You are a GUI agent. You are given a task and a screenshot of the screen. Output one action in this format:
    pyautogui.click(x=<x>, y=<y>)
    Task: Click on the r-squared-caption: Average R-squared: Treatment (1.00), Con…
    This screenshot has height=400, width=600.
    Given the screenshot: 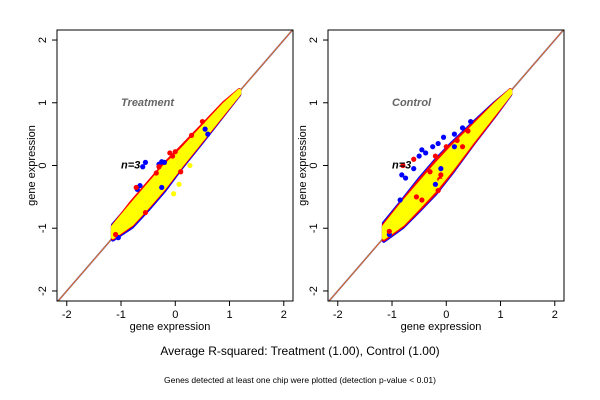 What is the action you would take?
    pyautogui.click(x=300, y=351)
    